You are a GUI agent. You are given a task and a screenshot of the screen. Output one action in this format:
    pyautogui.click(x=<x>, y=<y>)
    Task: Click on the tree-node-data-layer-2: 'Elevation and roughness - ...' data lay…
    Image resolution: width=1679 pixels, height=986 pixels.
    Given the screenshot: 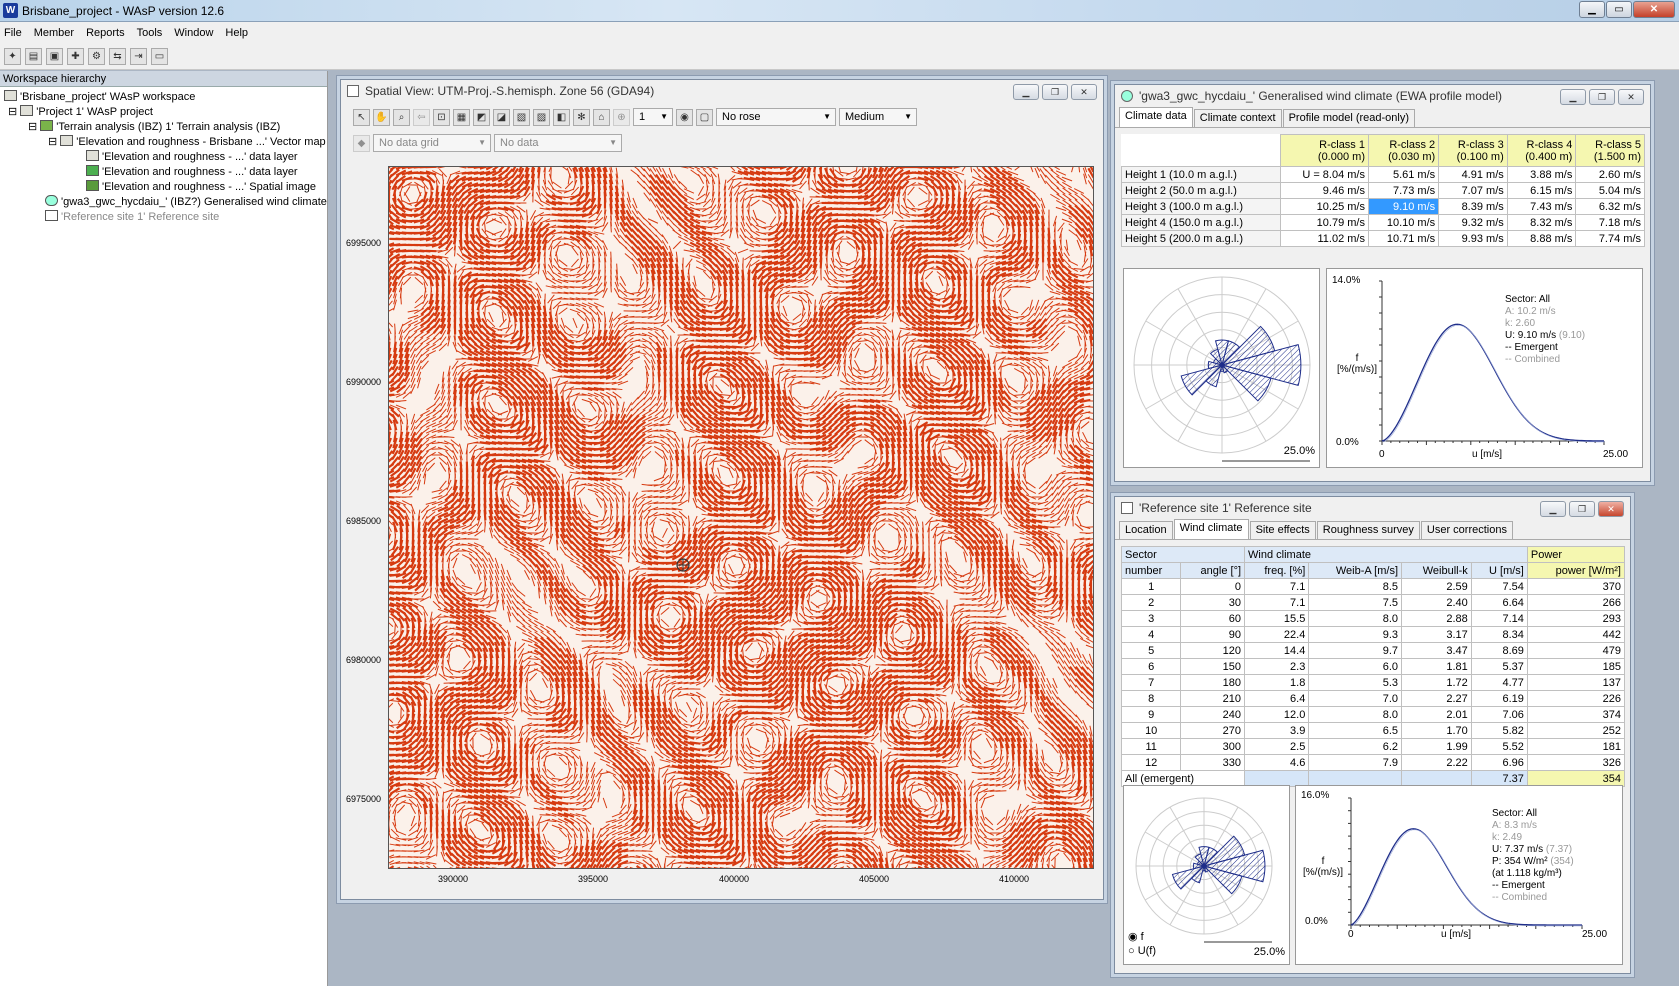 What is the action you would take?
    pyautogui.click(x=192, y=172)
    